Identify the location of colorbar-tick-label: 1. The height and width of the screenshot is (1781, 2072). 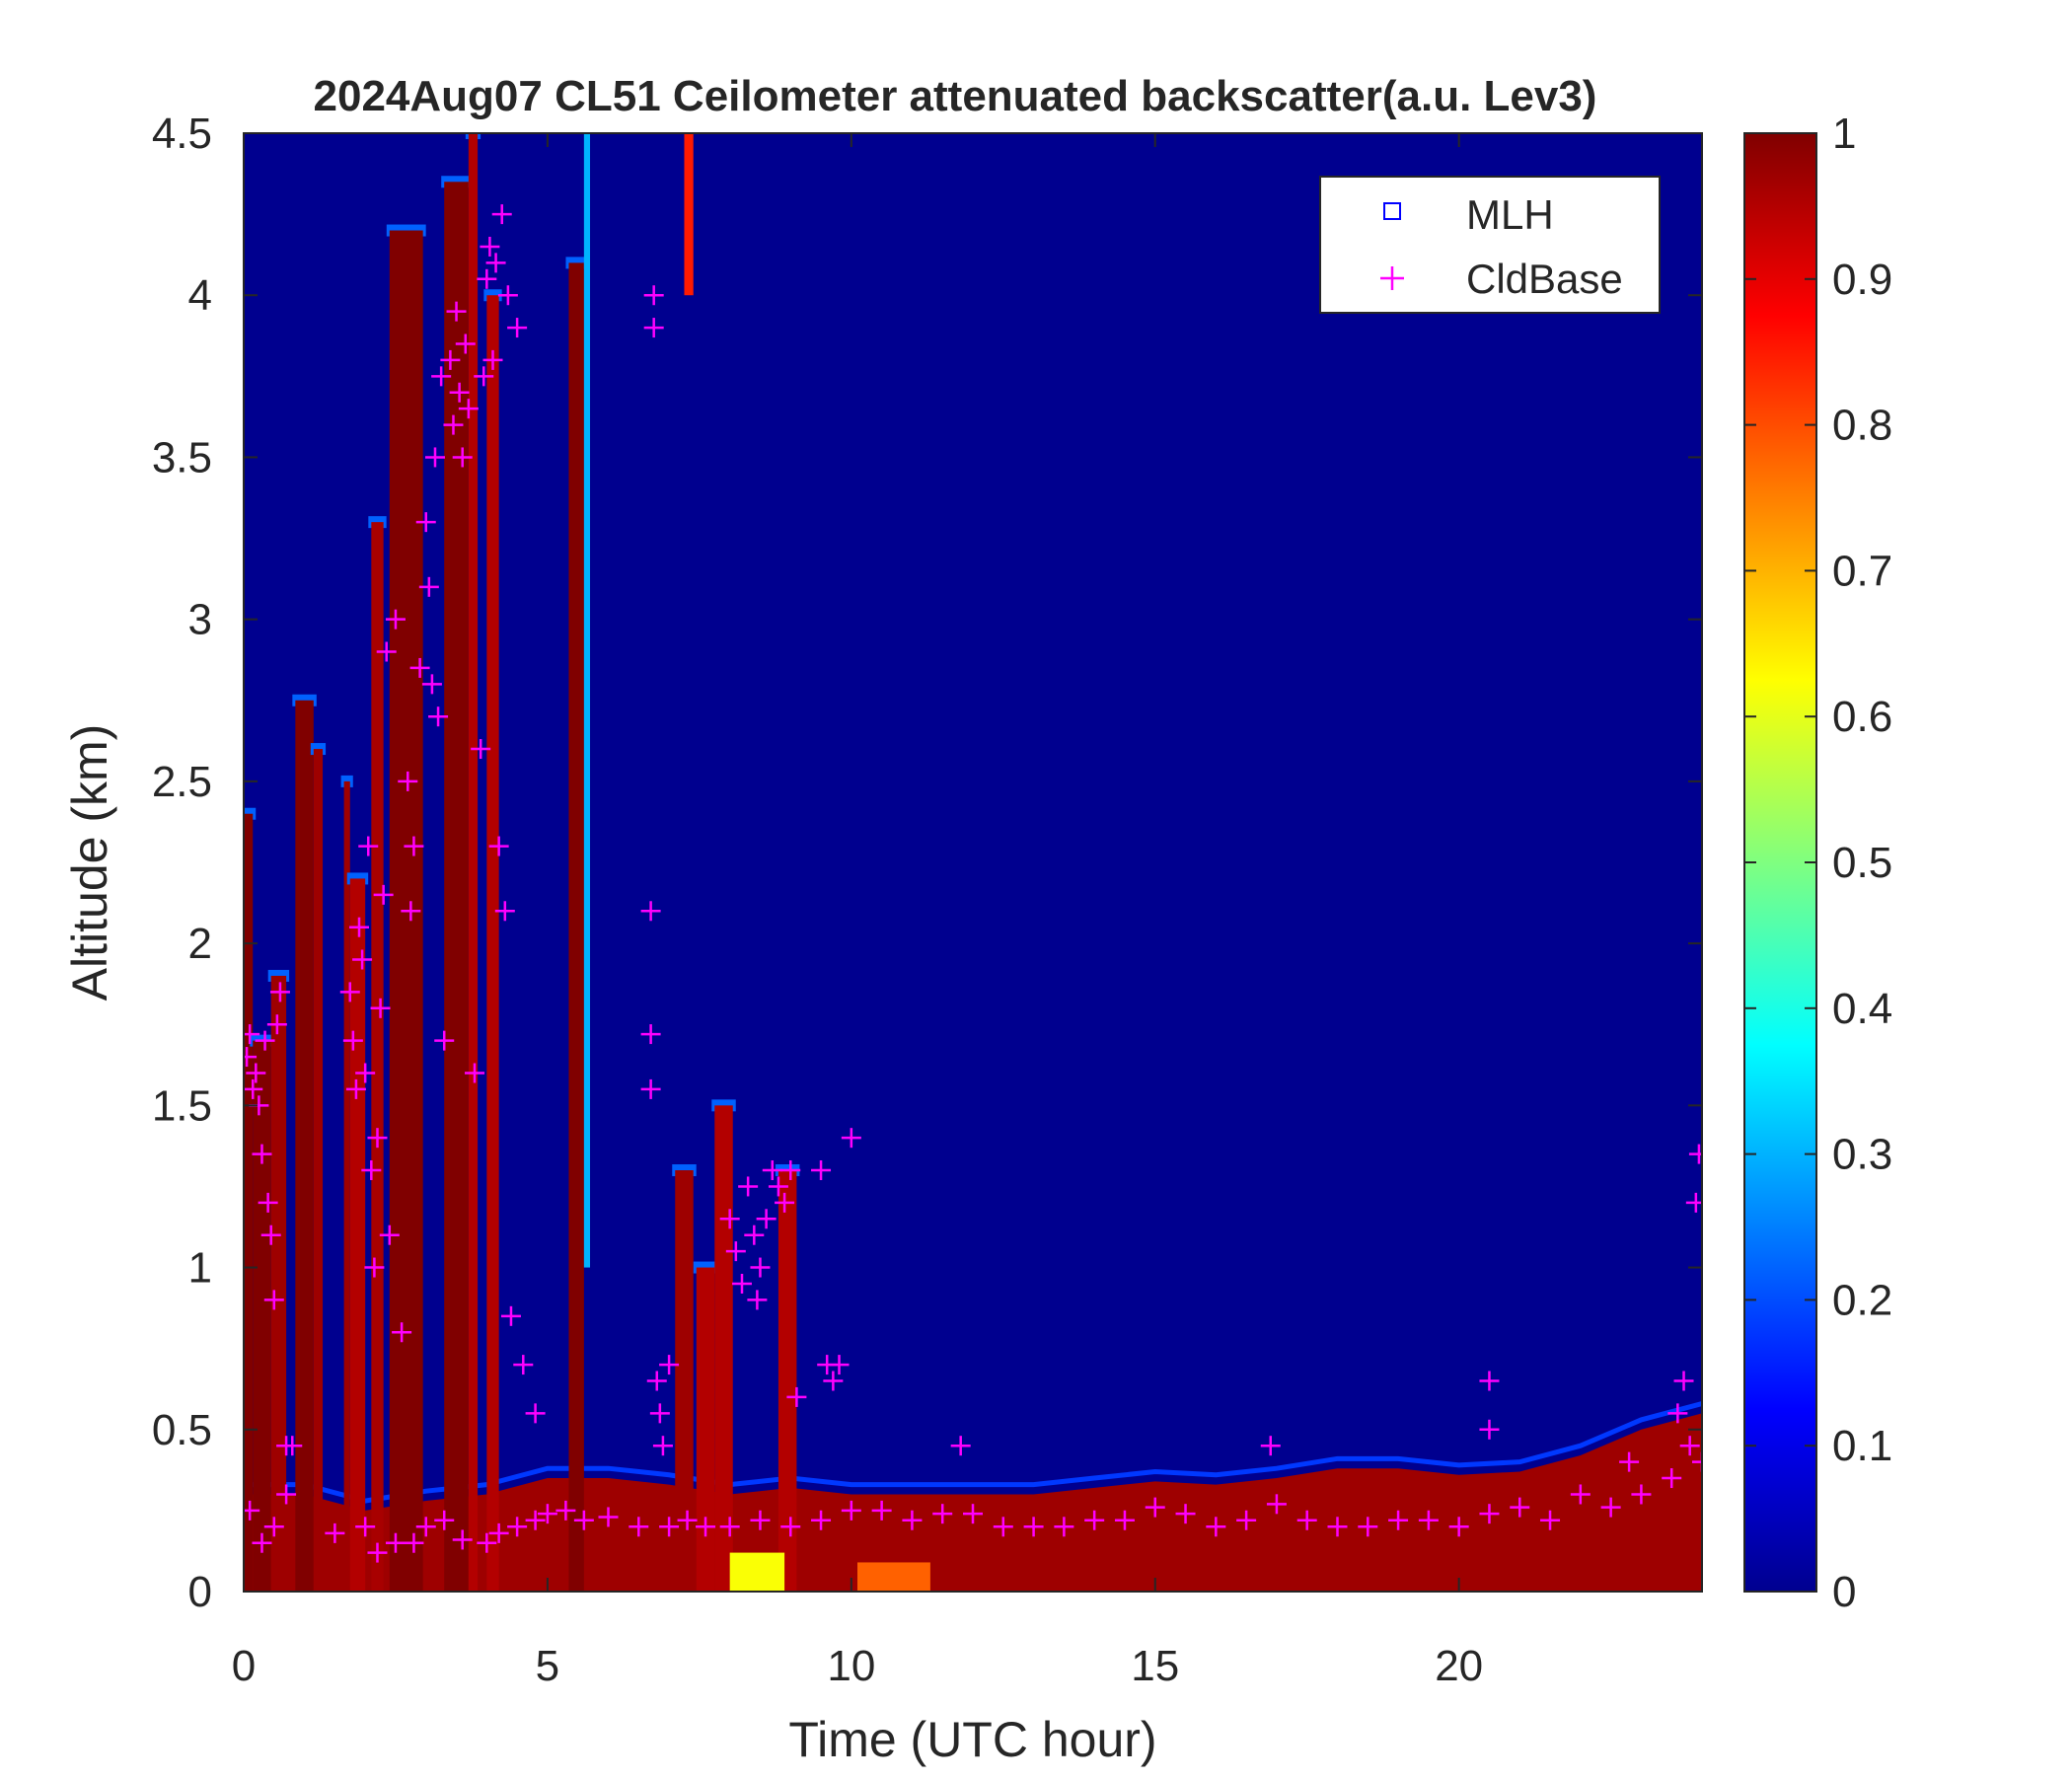
(1844, 134).